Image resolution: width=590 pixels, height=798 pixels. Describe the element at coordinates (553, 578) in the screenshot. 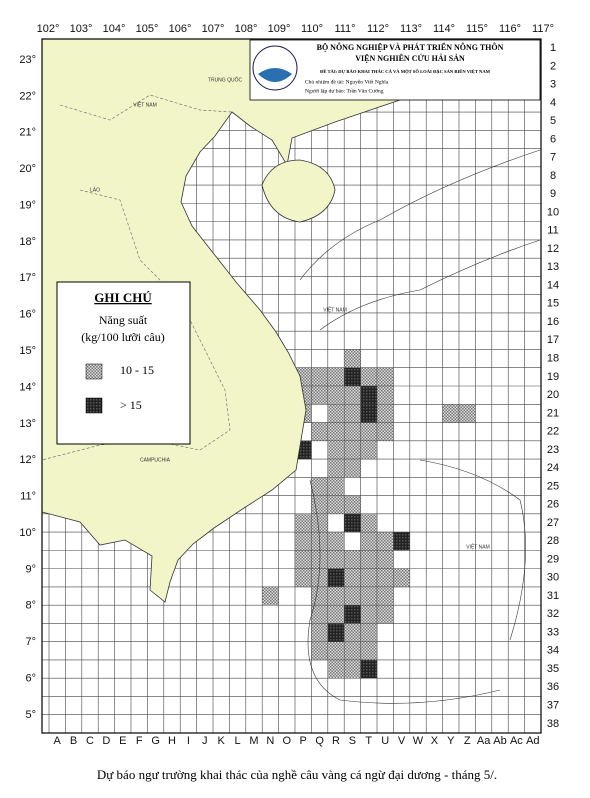

I see `row-label: 30` at that location.